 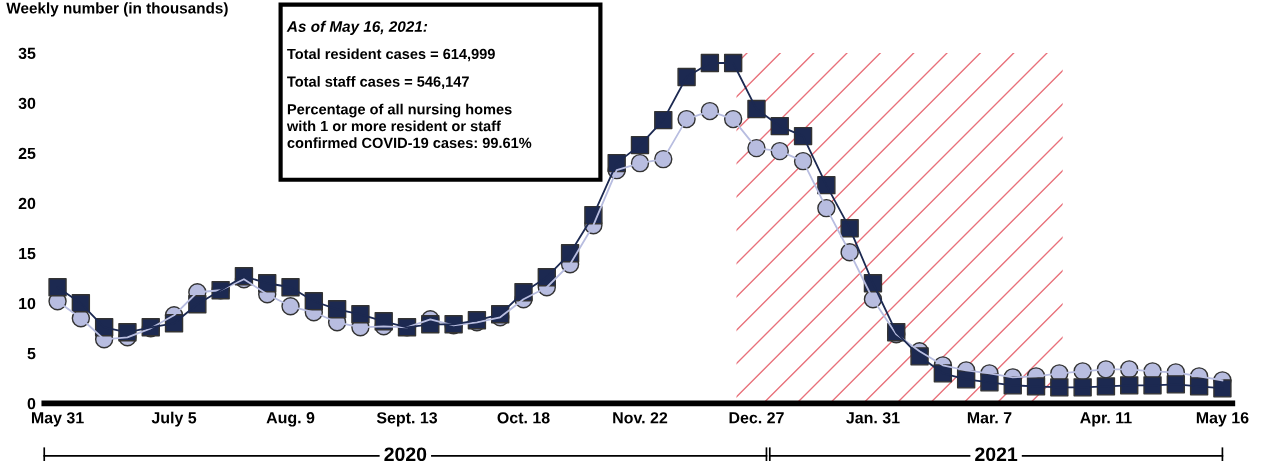 I want to click on x-tick-label: Jan. 31, so click(x=873, y=418).